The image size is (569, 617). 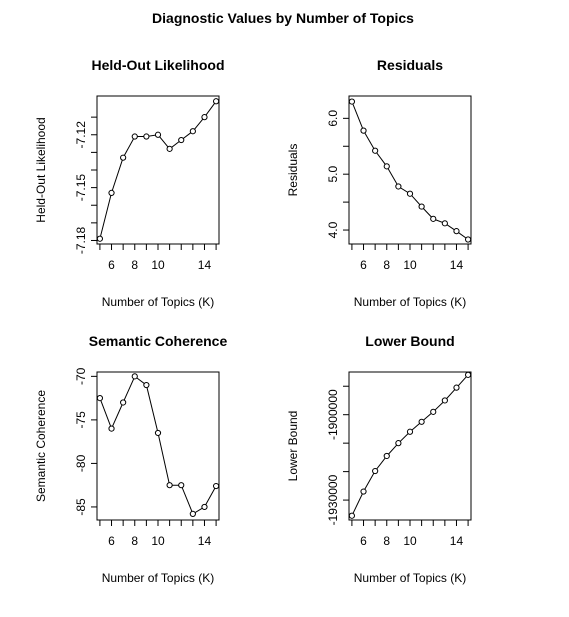 I want to click on y-tick-label: 6.0, so click(x=333, y=118).